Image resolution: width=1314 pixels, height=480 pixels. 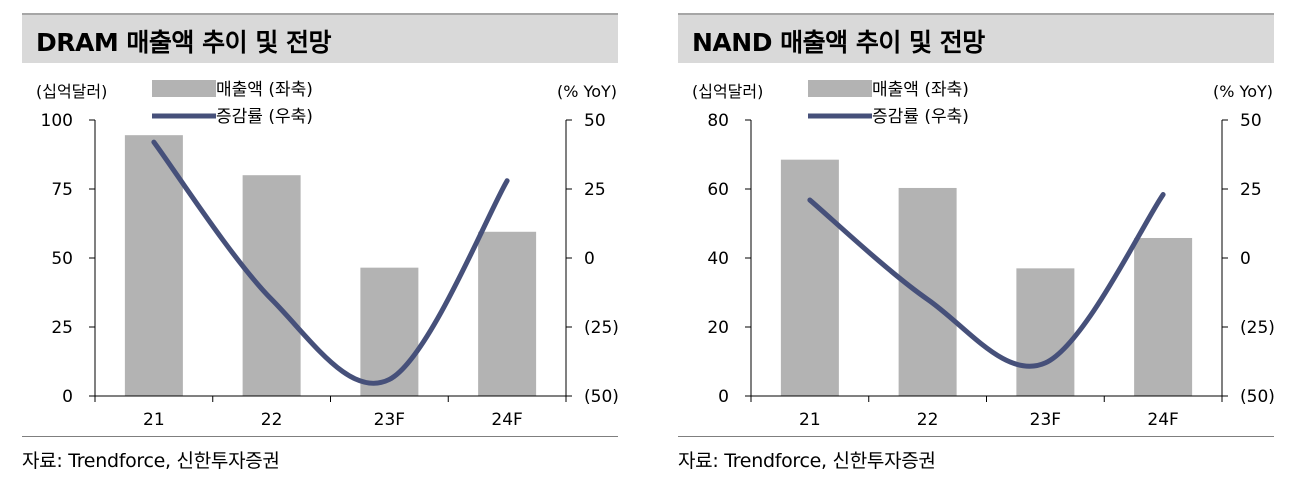 I want to click on chart-title: DRAM 매출액 추이 및 전망, so click(x=184, y=42).